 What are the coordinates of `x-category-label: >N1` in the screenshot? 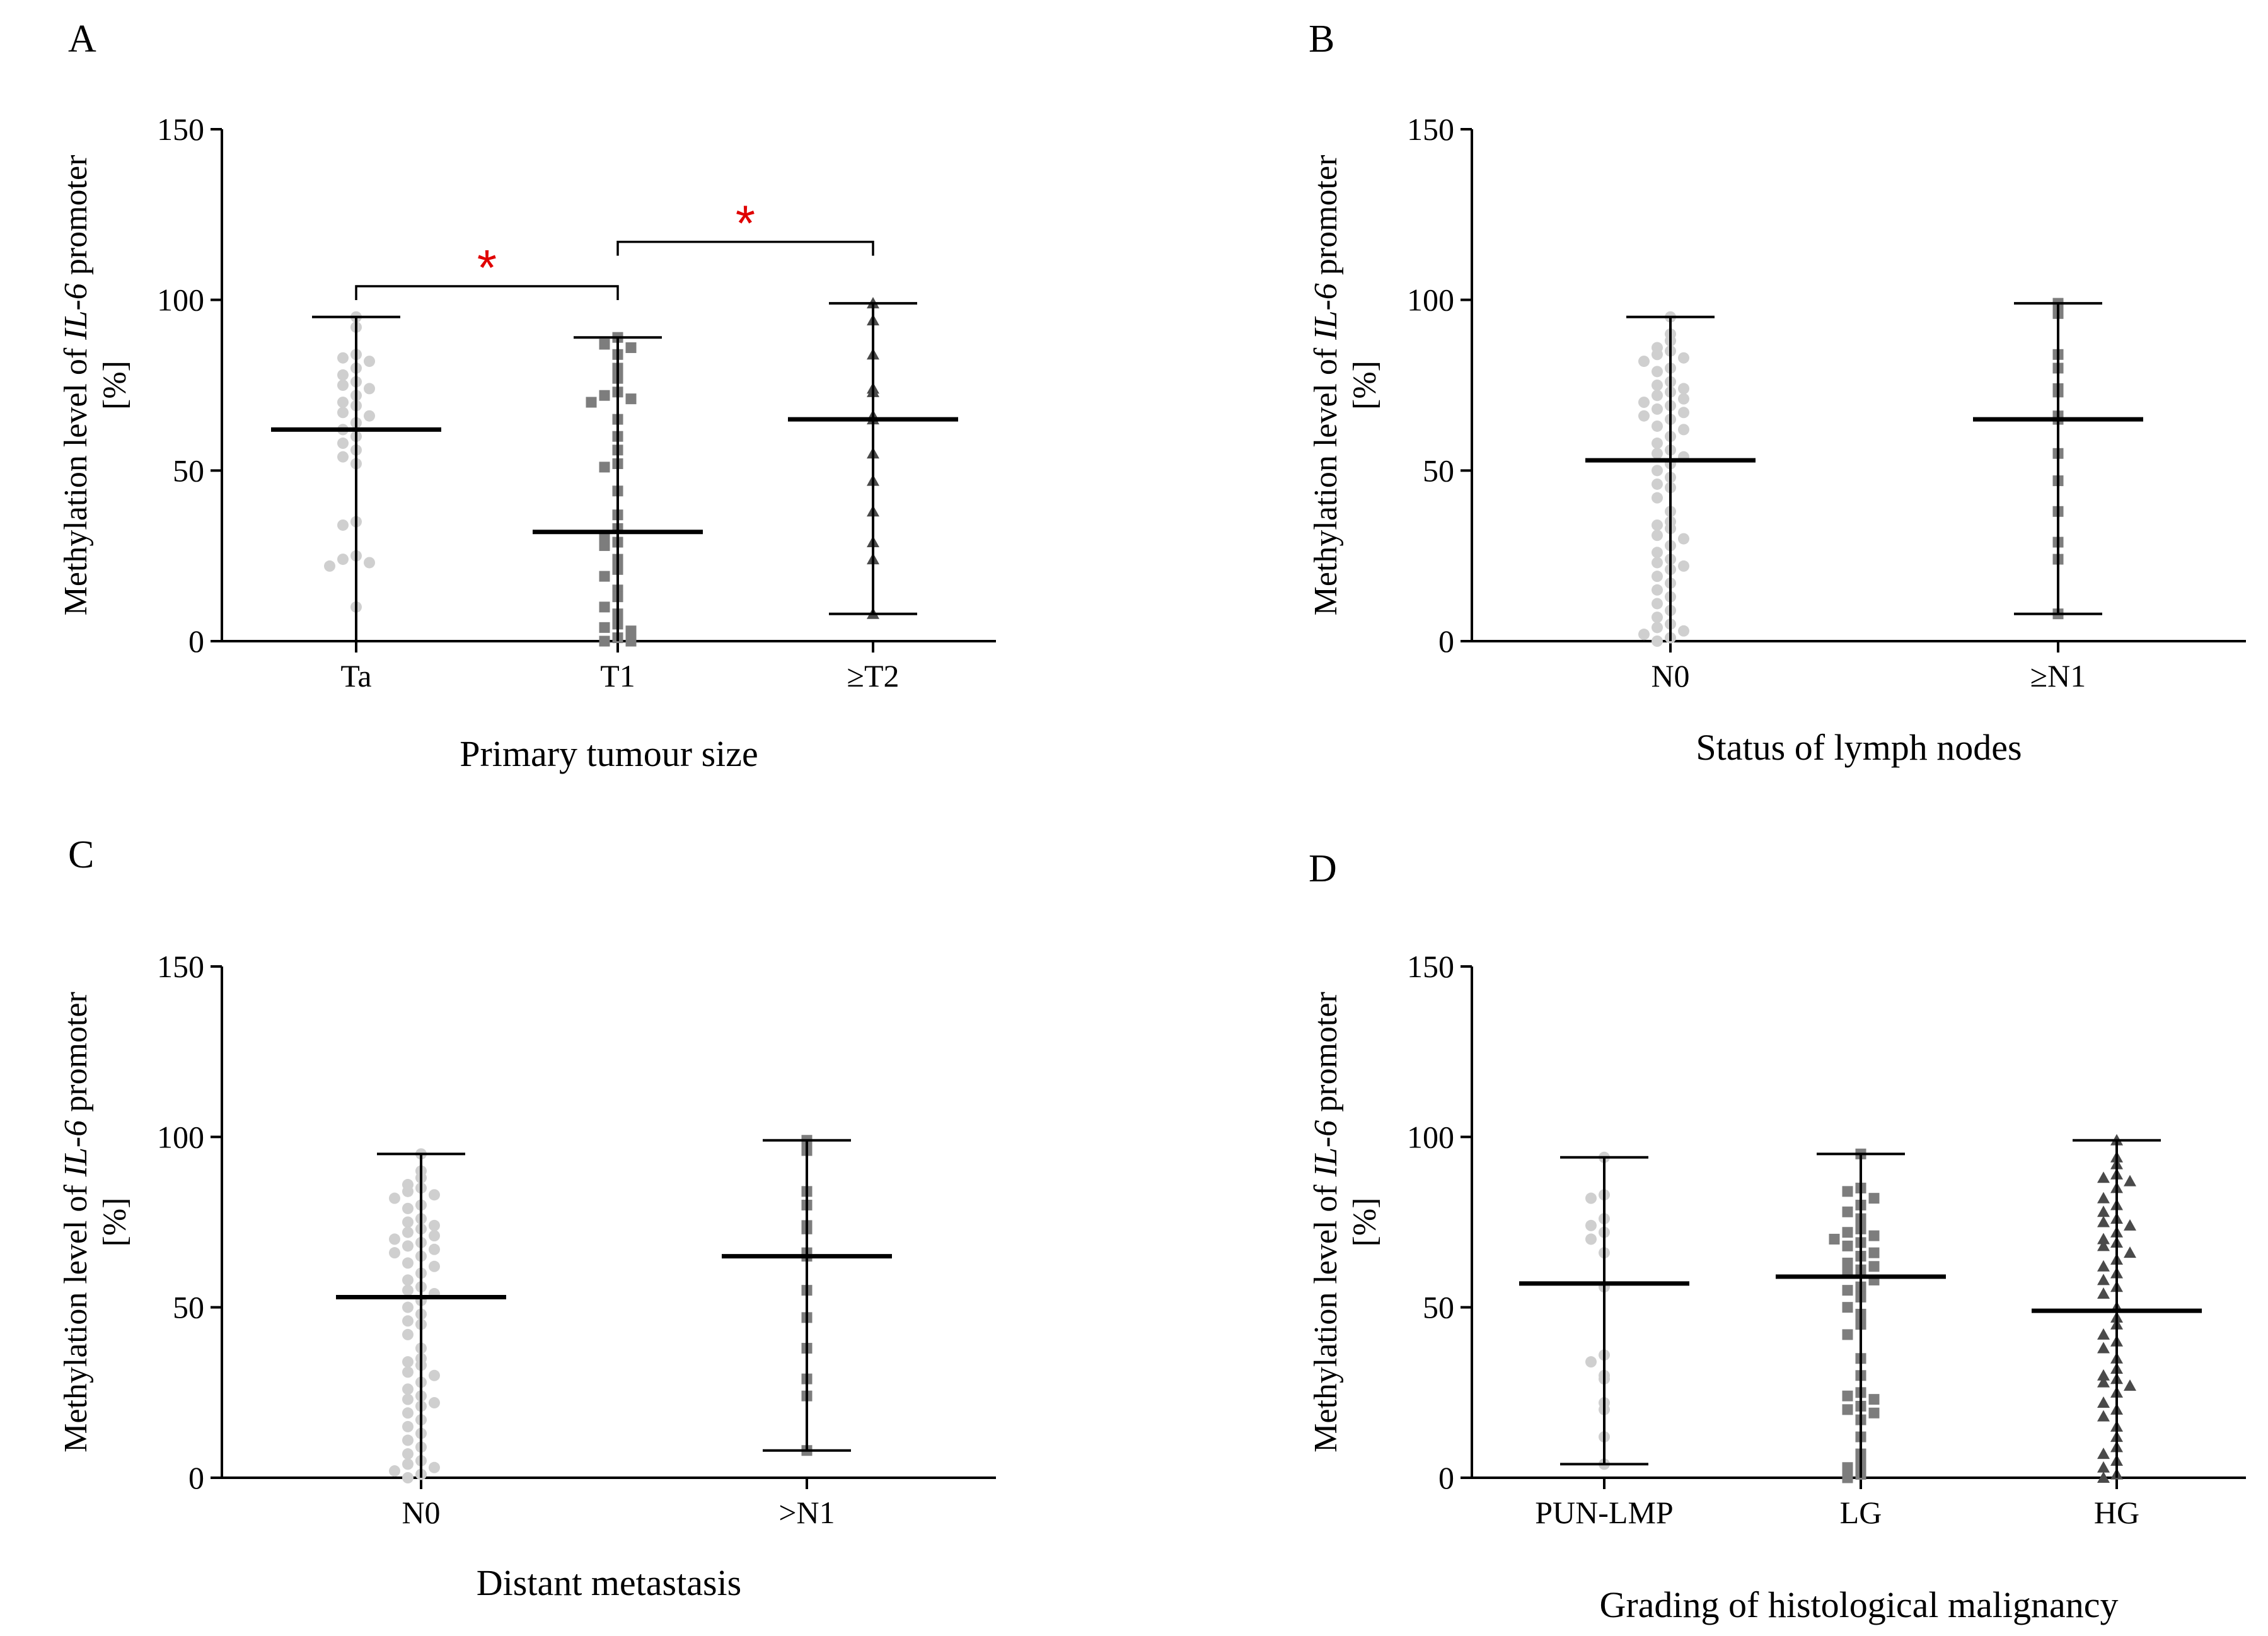 It's located at (806, 1513).